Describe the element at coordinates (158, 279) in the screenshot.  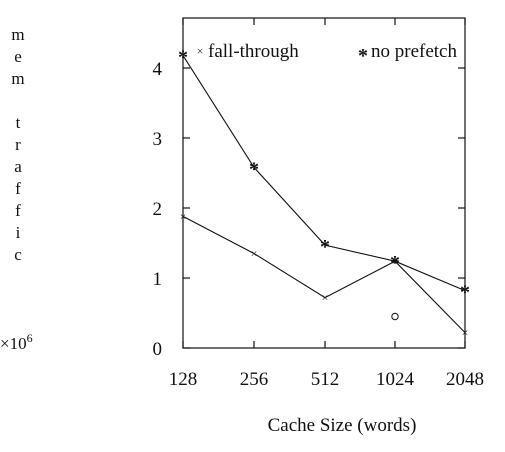
I see `y-tick-label: 1` at that location.